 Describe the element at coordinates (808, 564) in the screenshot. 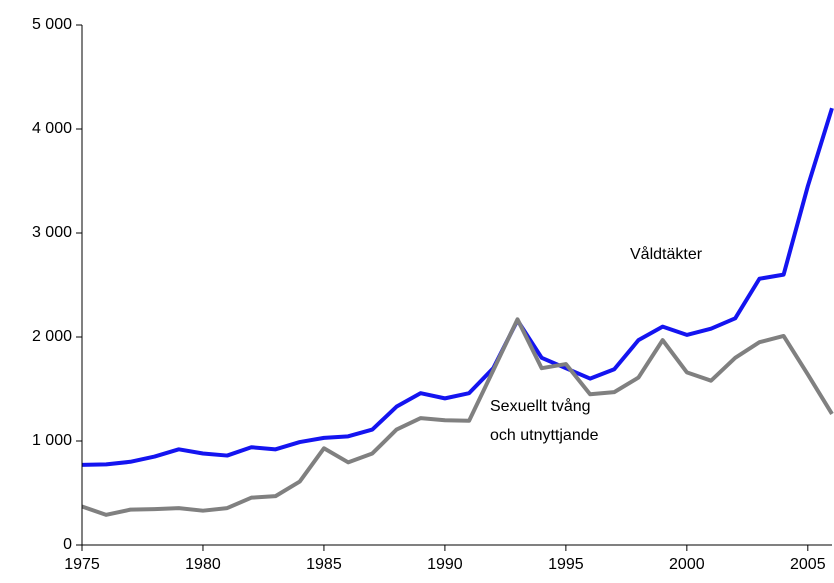

I see `x-tick-label: 2005` at that location.